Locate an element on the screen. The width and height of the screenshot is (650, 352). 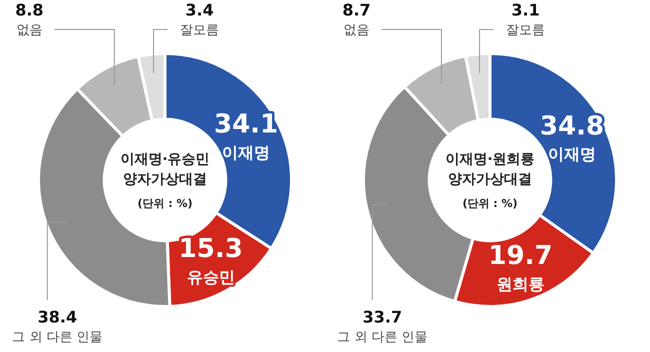
data-label: 3.1 is located at coordinates (525, 10).